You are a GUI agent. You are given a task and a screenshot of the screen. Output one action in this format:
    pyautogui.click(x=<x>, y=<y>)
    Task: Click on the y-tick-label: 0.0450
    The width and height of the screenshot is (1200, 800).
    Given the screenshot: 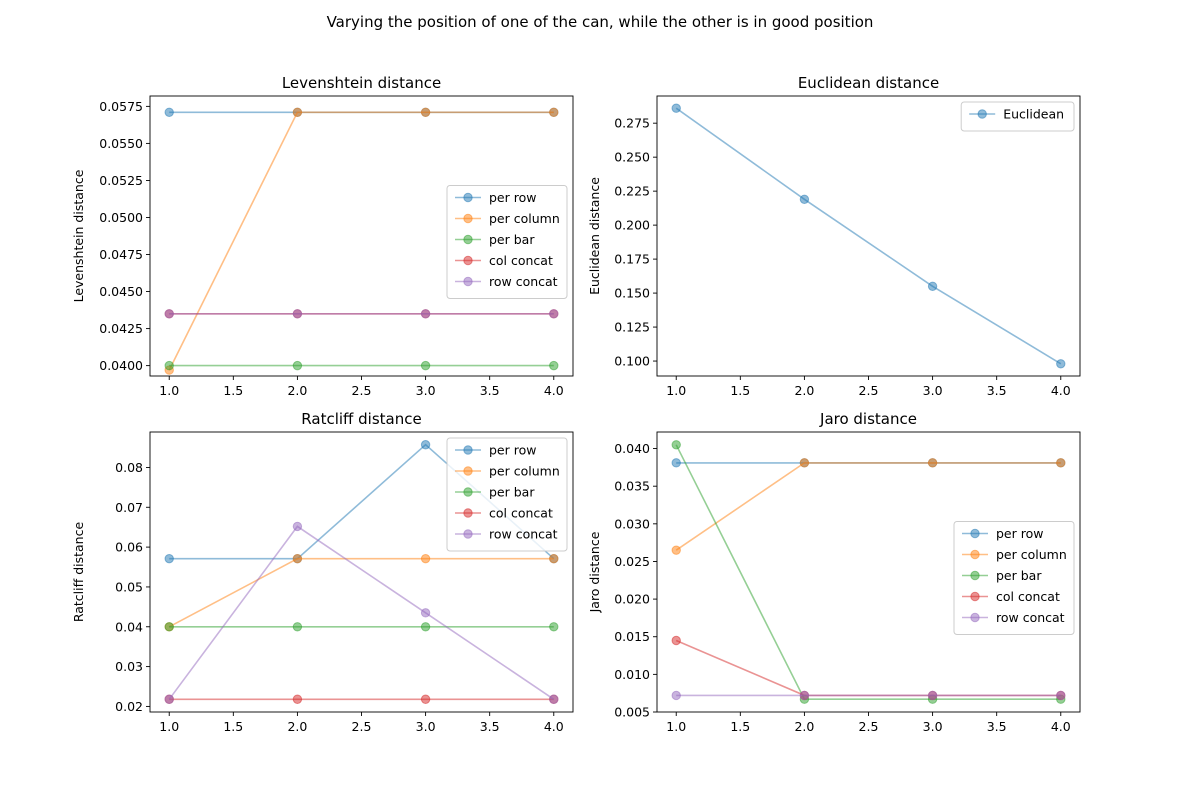 What is the action you would take?
    pyautogui.click(x=121, y=291)
    